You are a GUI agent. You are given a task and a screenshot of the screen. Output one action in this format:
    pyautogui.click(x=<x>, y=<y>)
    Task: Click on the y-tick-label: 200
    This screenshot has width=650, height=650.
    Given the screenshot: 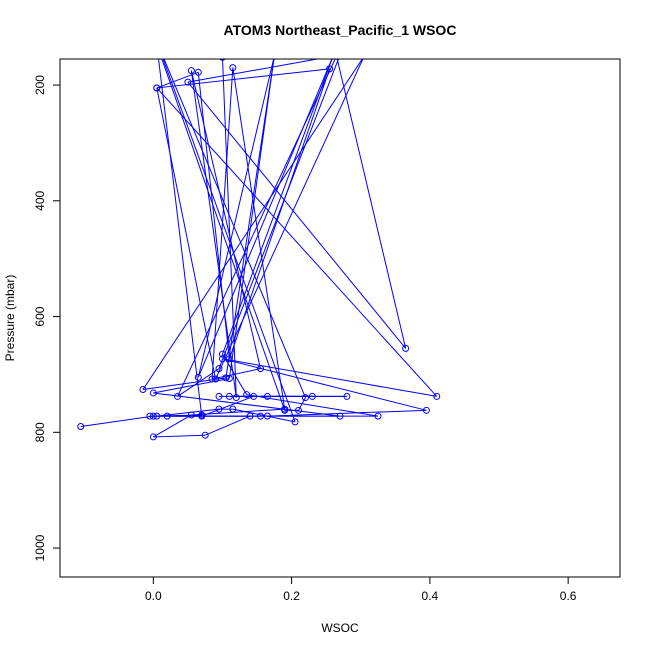 What is the action you would take?
    pyautogui.click(x=40, y=85)
    